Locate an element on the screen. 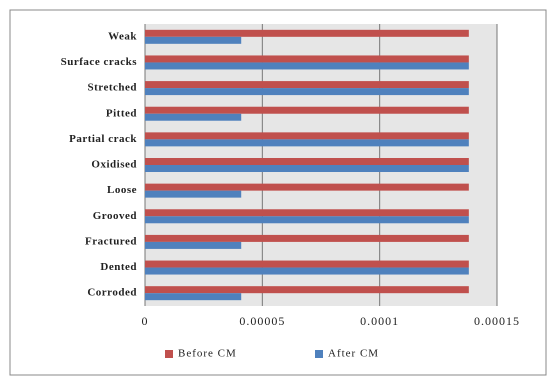 The width and height of the screenshot is (547, 376). y-tick-label: Oxidised is located at coordinates (114, 165).